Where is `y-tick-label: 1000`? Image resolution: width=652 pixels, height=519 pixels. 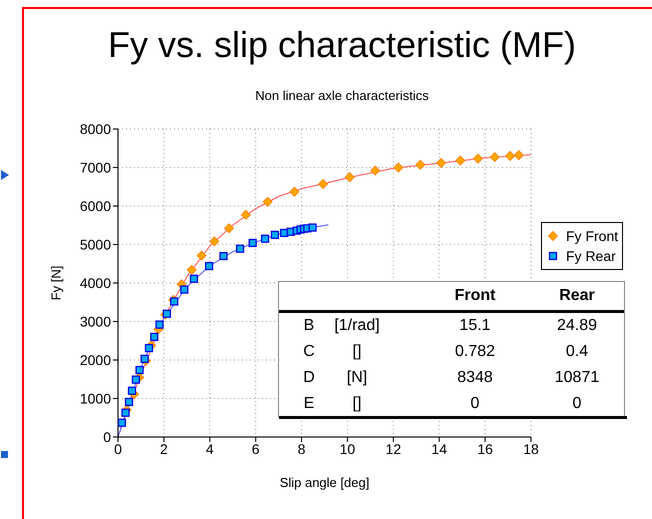 y-tick-label: 1000 is located at coordinates (96, 398).